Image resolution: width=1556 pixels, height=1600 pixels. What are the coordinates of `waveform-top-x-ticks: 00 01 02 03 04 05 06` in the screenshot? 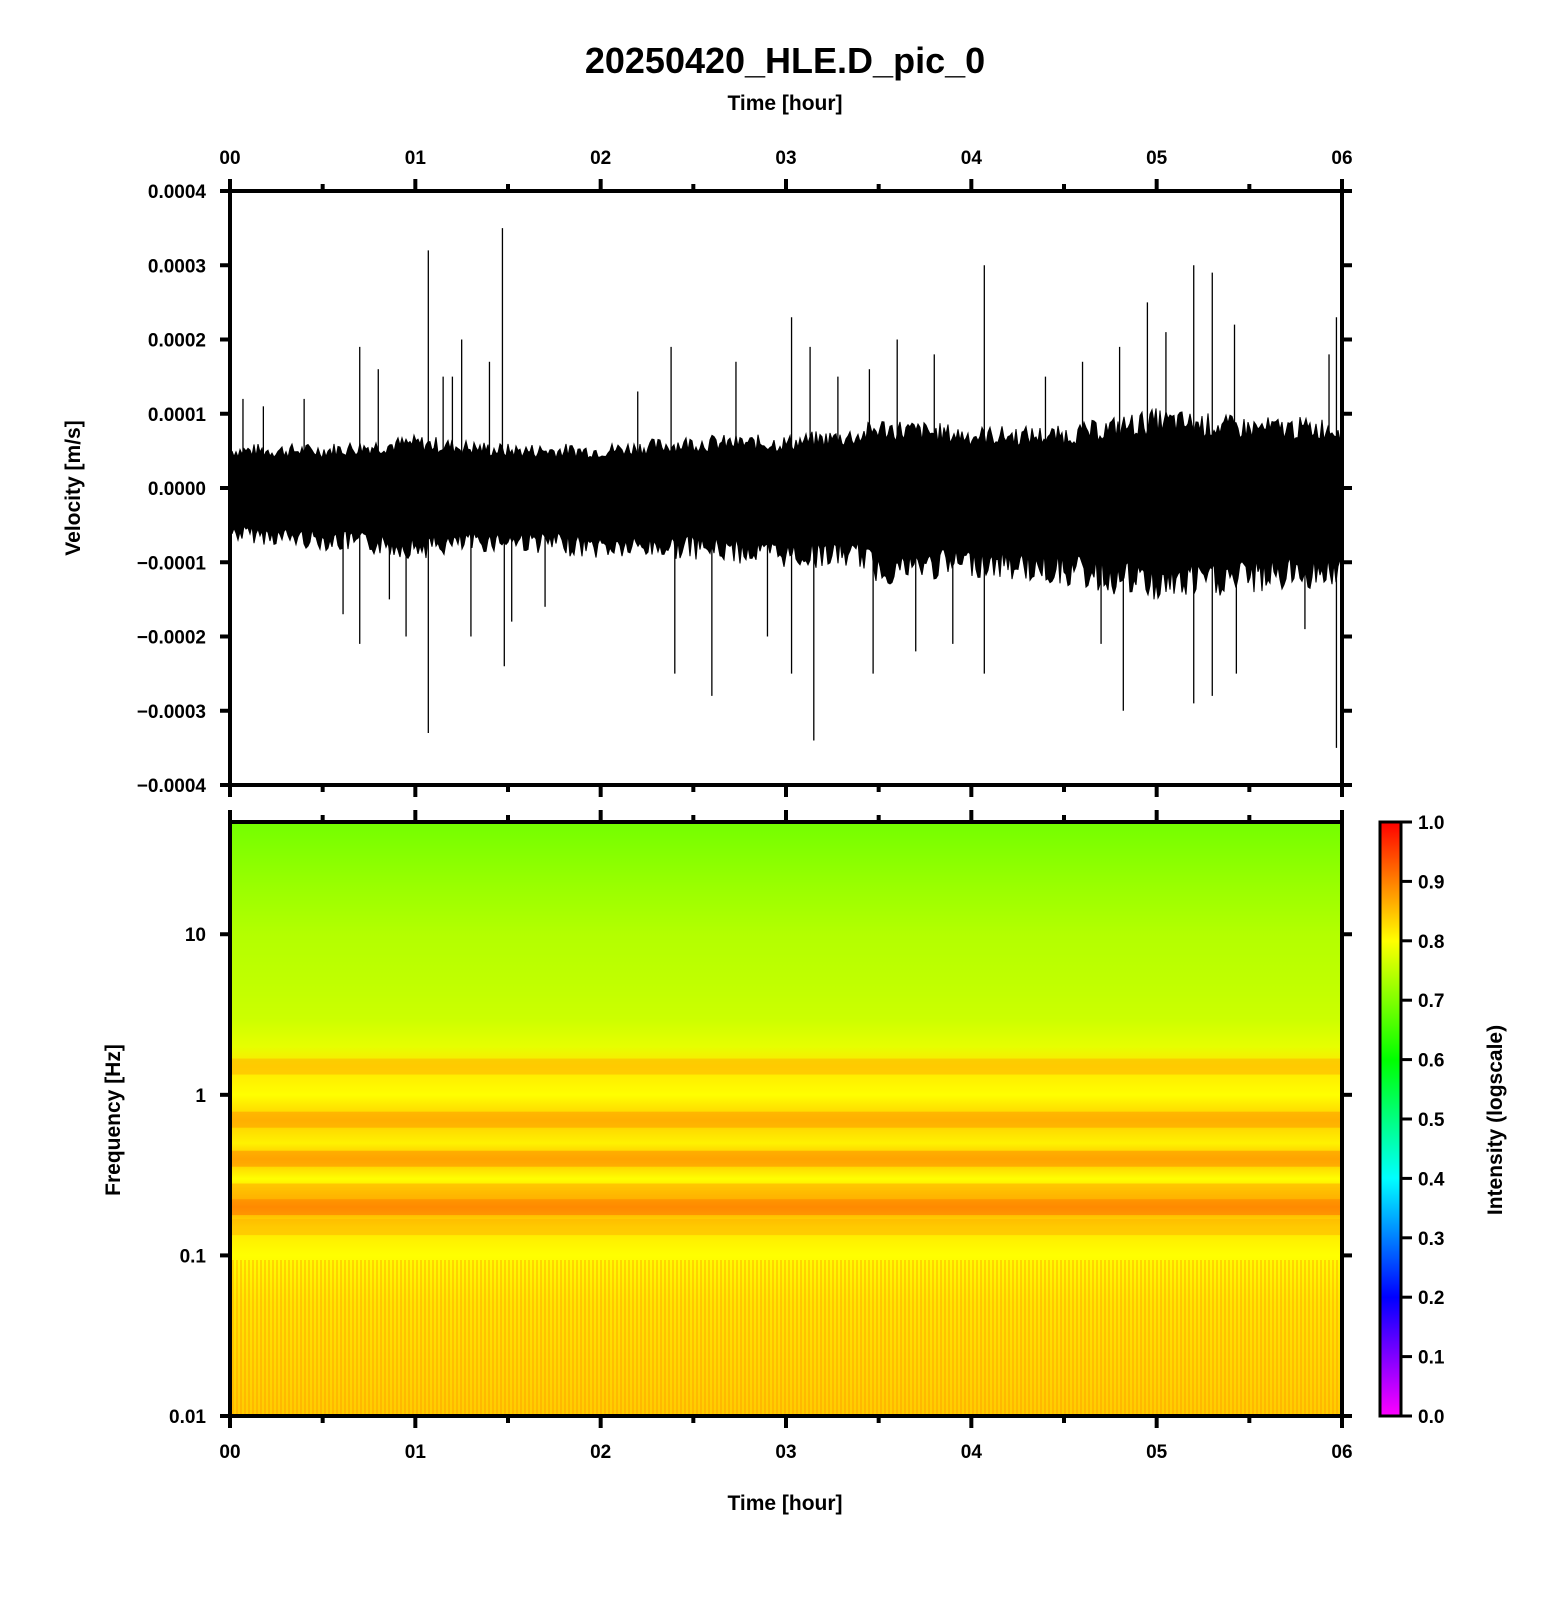 It's located at (786, 169).